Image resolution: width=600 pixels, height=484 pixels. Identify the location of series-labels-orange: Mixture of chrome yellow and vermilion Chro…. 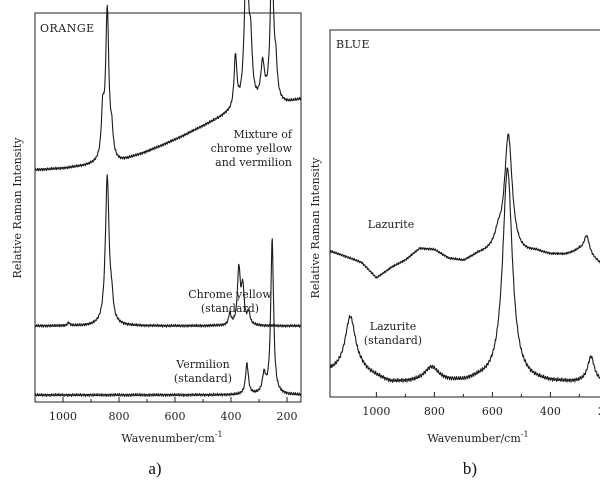
(233, 256).